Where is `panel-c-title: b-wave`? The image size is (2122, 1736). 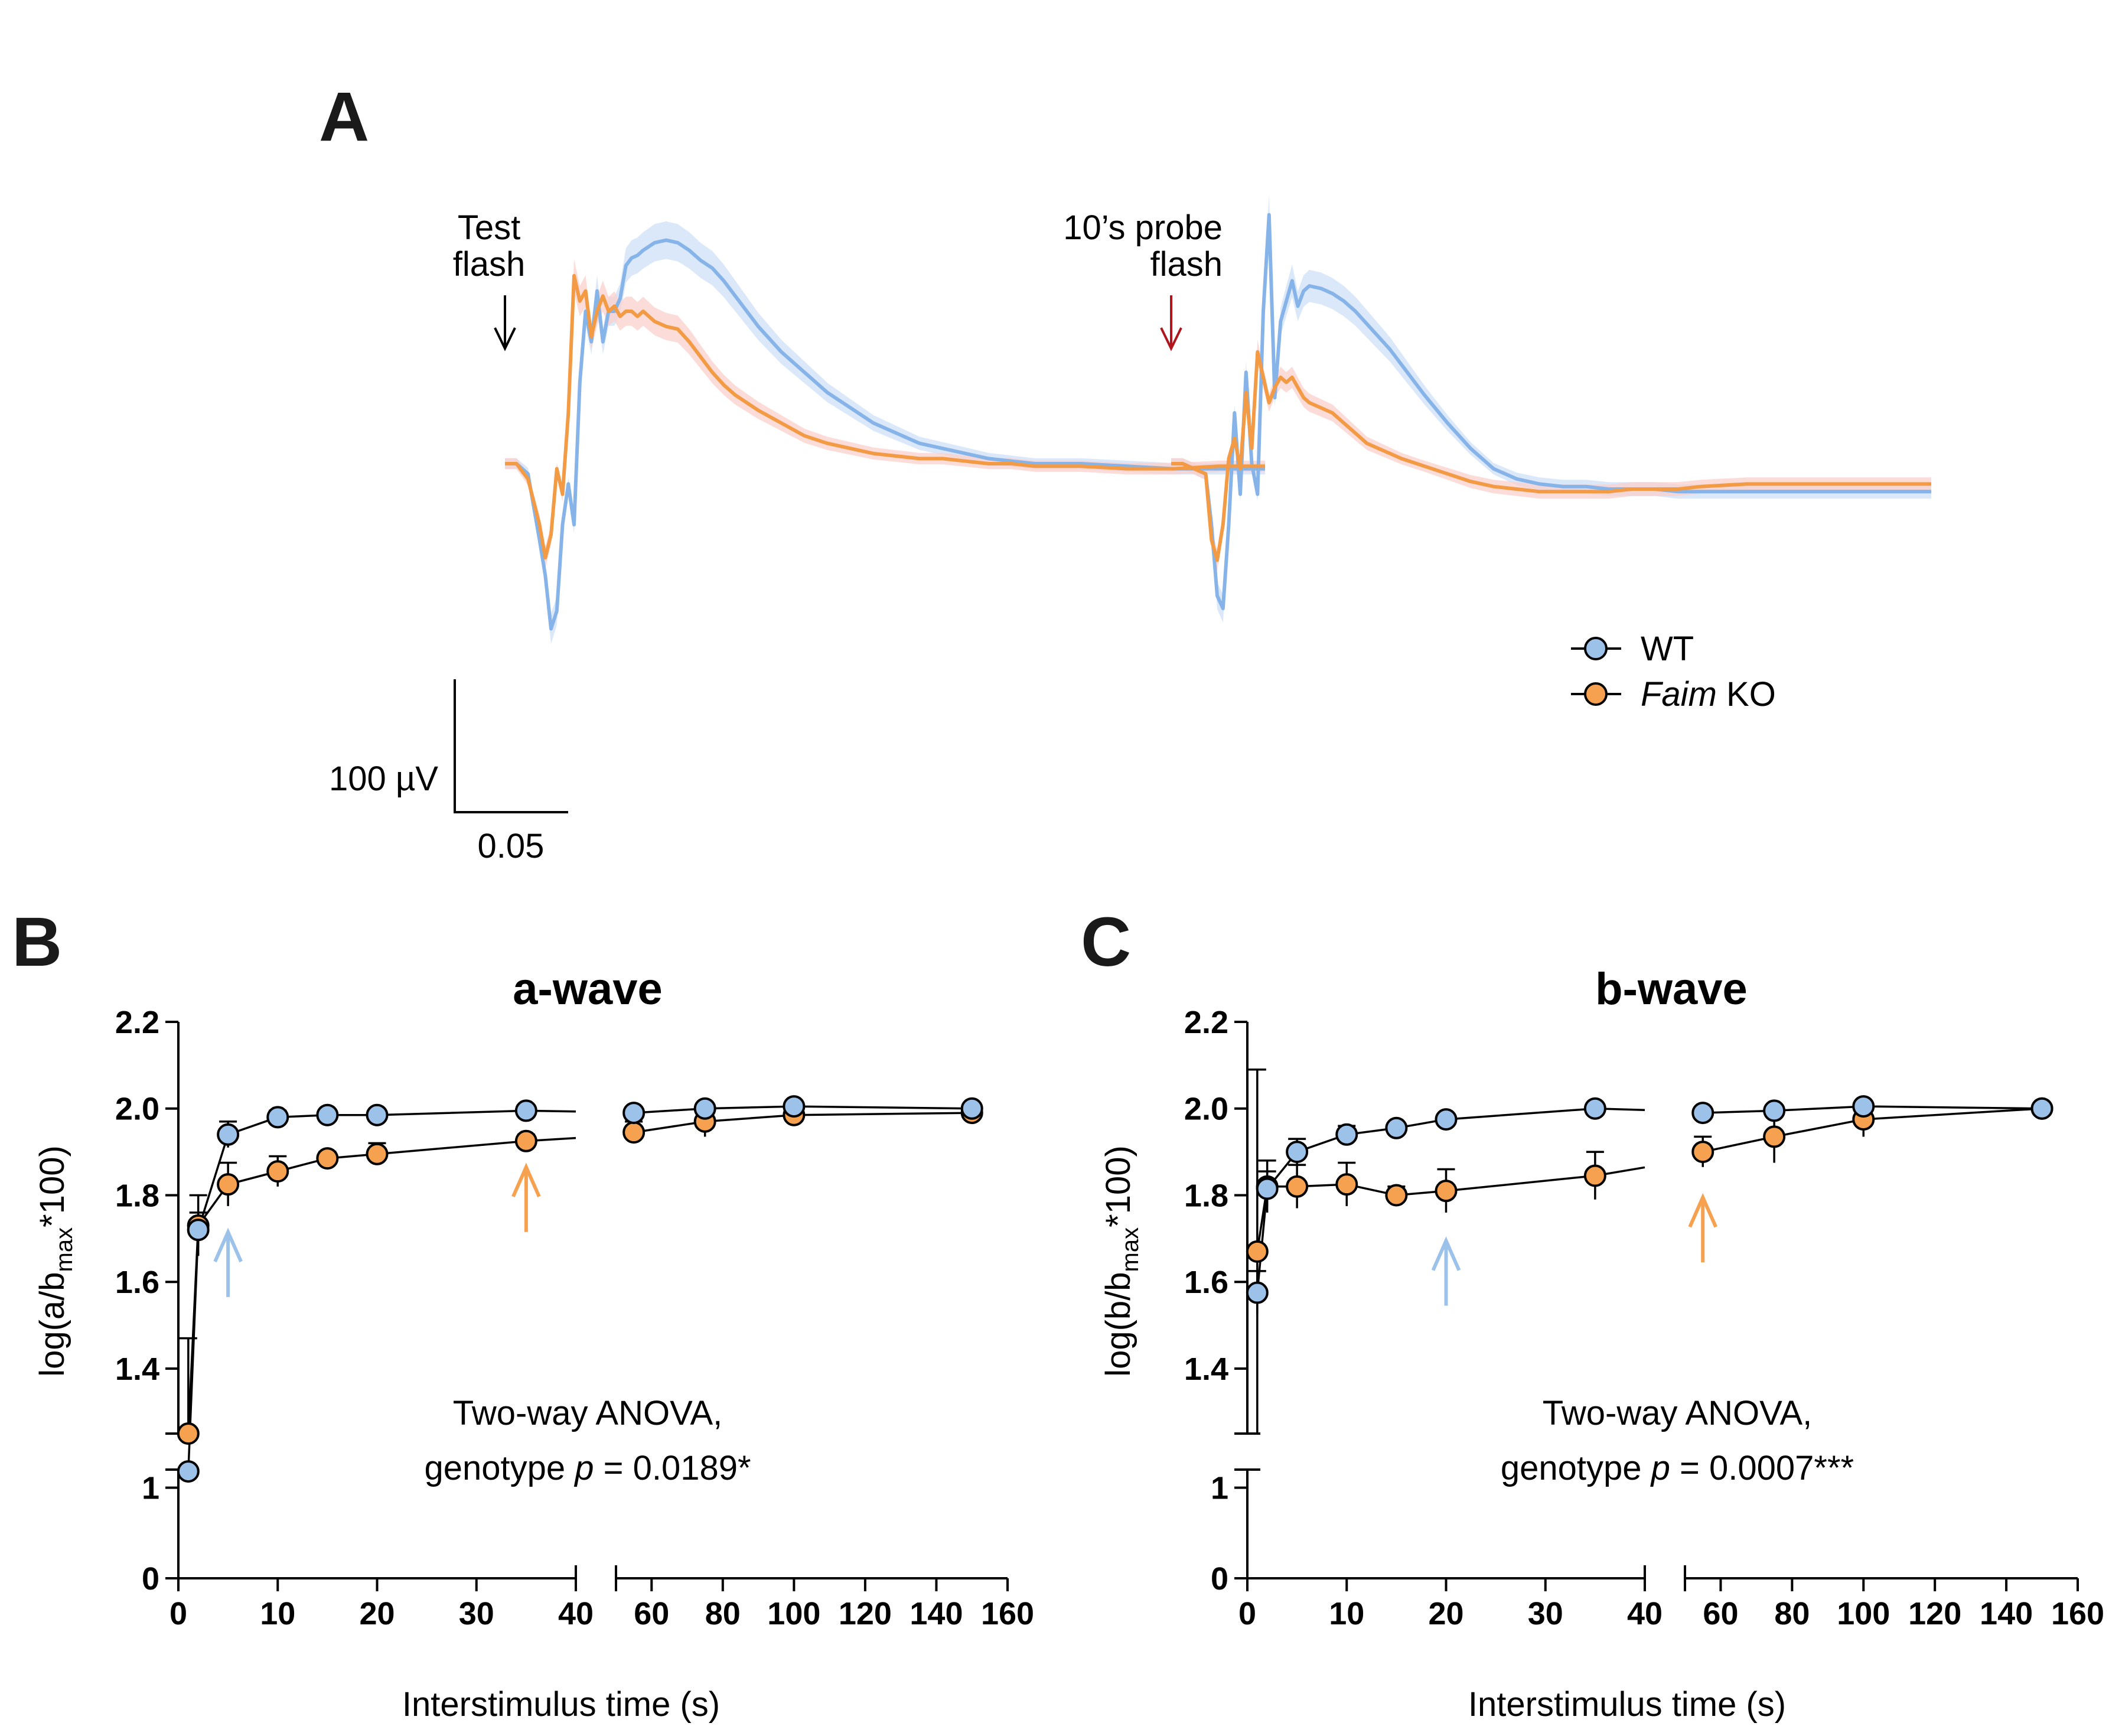
panel-c-title: b-wave is located at coordinates (1671, 989).